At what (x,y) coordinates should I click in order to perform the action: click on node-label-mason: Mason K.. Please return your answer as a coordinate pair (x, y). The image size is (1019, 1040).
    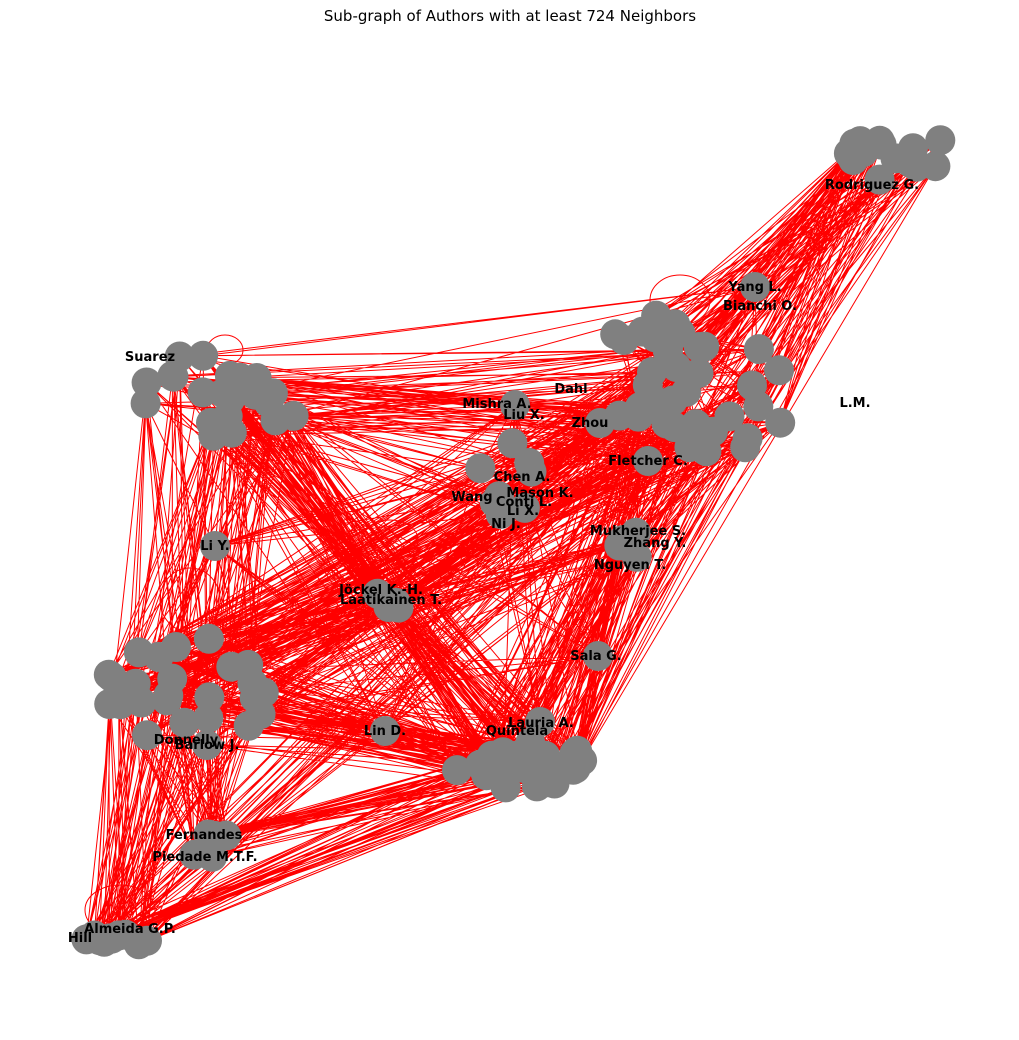
    Looking at the image, I should click on (539, 493).